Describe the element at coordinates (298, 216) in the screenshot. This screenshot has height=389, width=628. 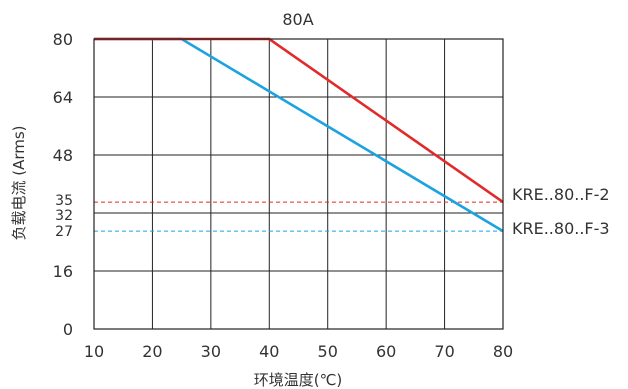
I see `reference-lines` at that location.